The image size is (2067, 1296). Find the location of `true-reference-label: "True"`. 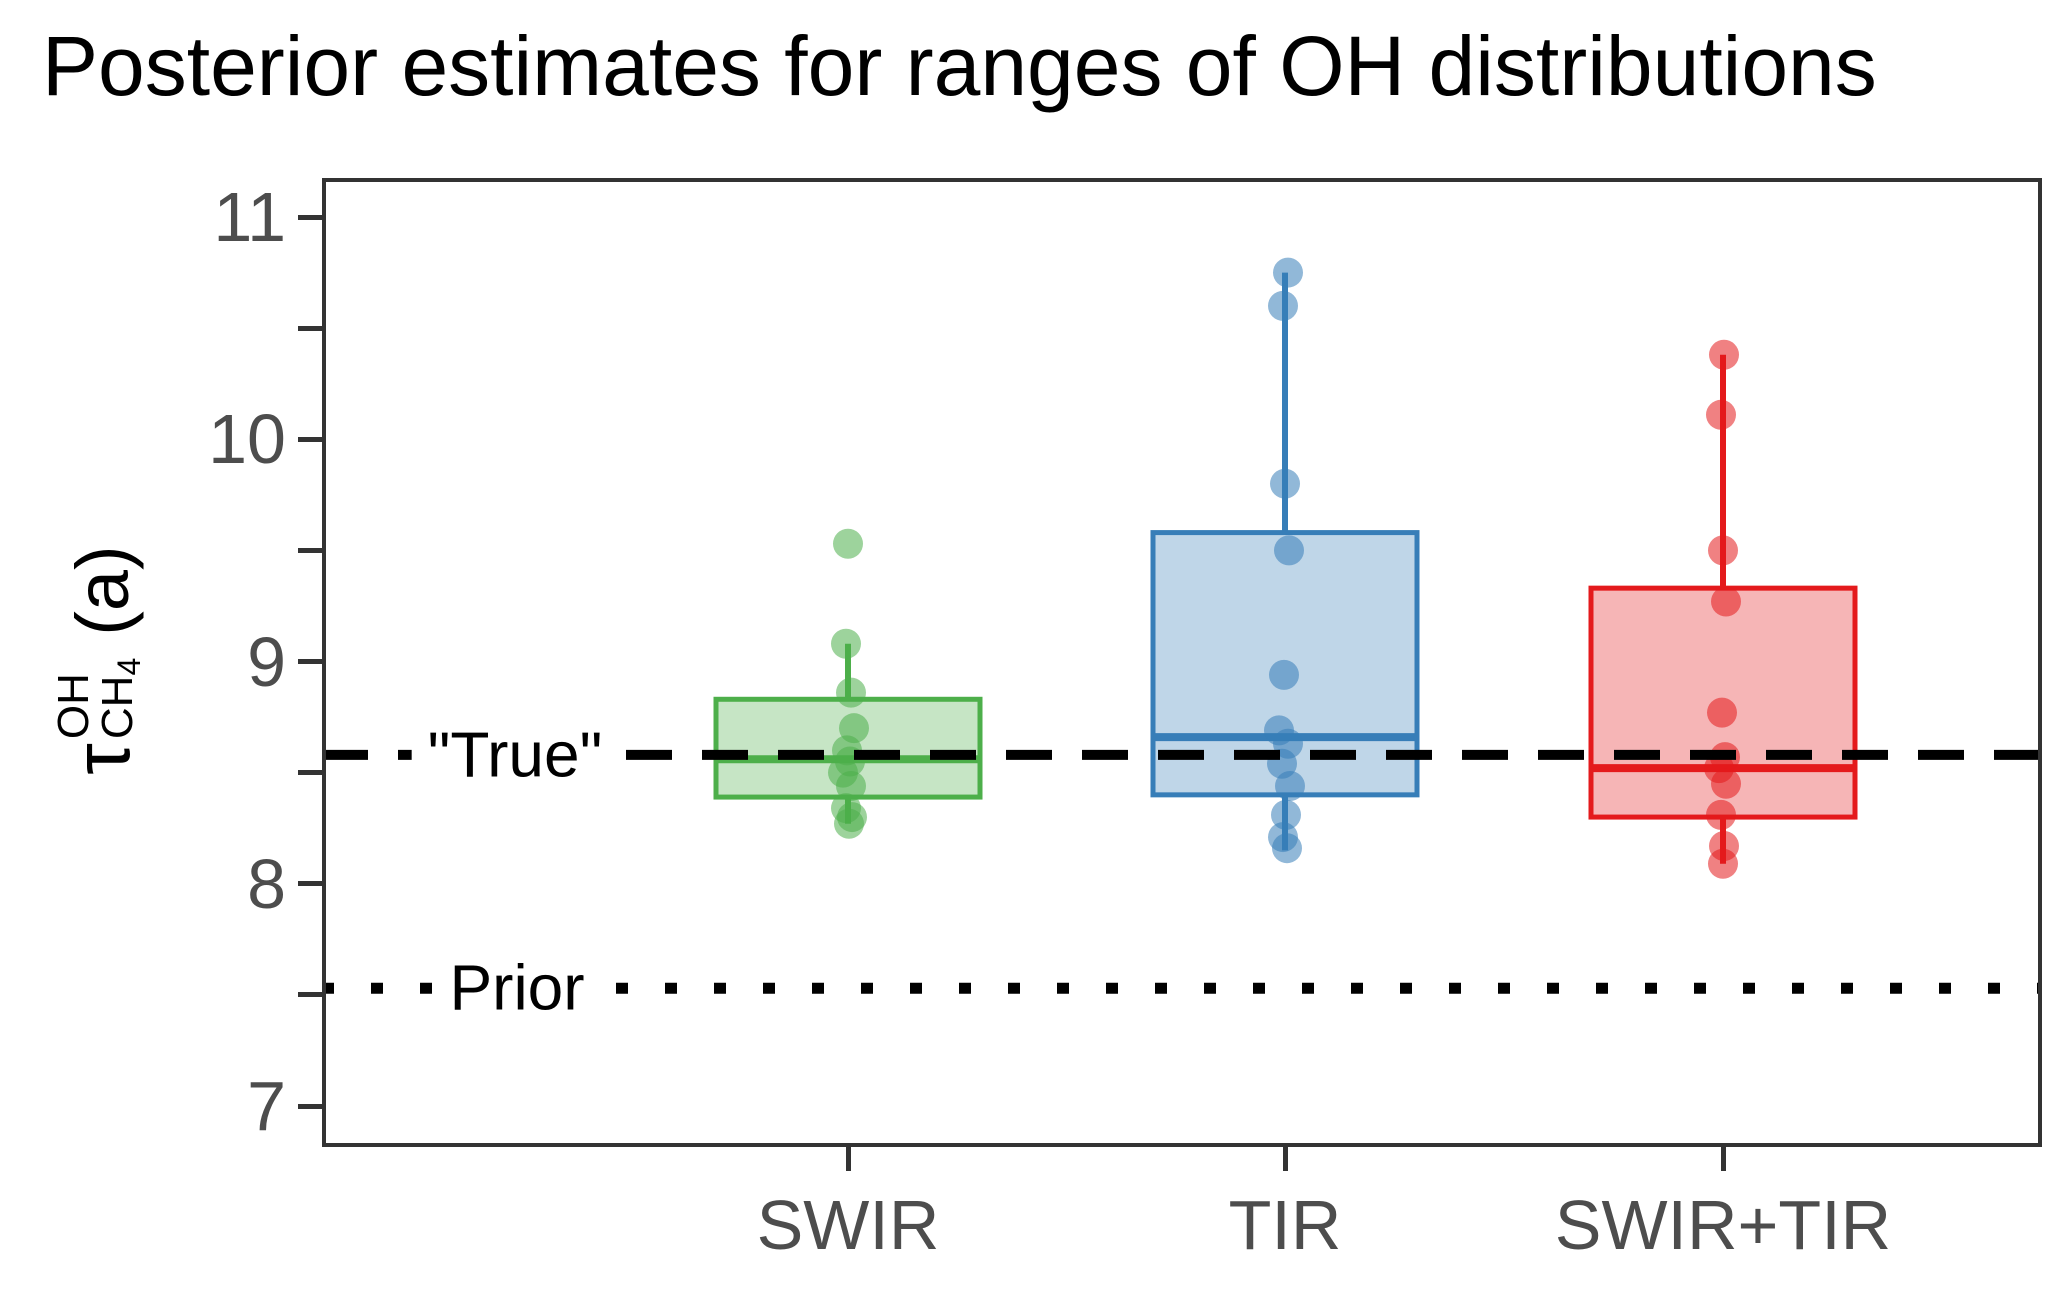

true-reference-label: "True" is located at coordinates (515, 755).